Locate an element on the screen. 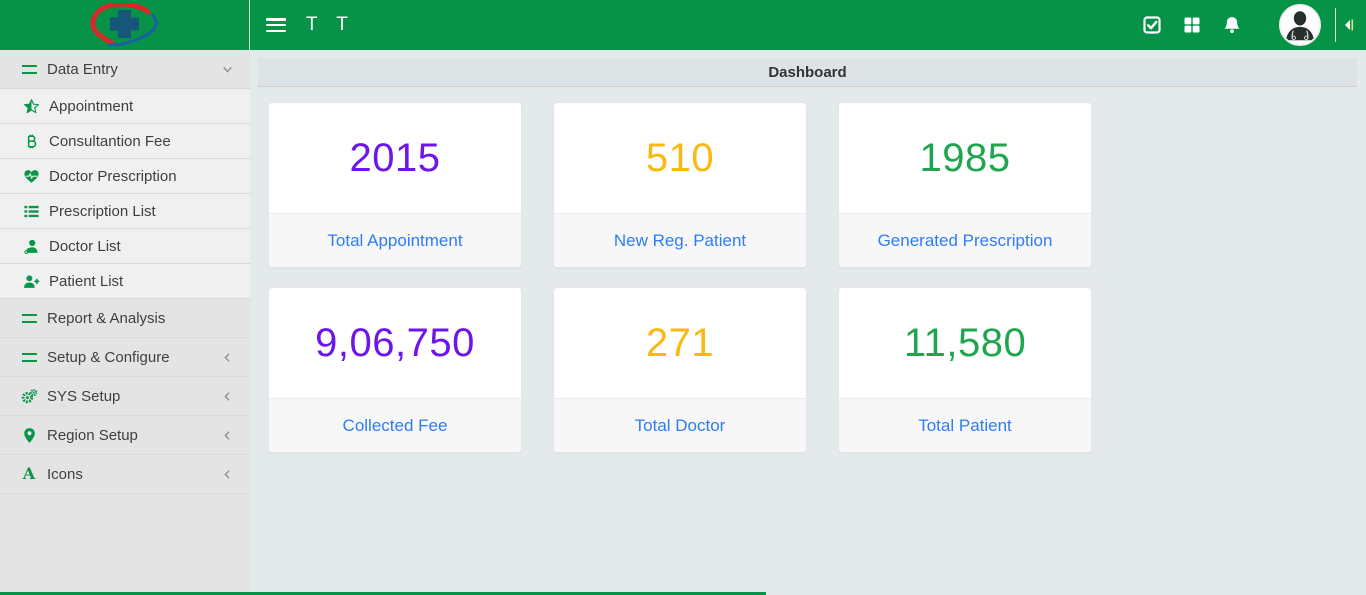  sidebar-item-label: Report & Analysis is located at coordinates (106, 318).